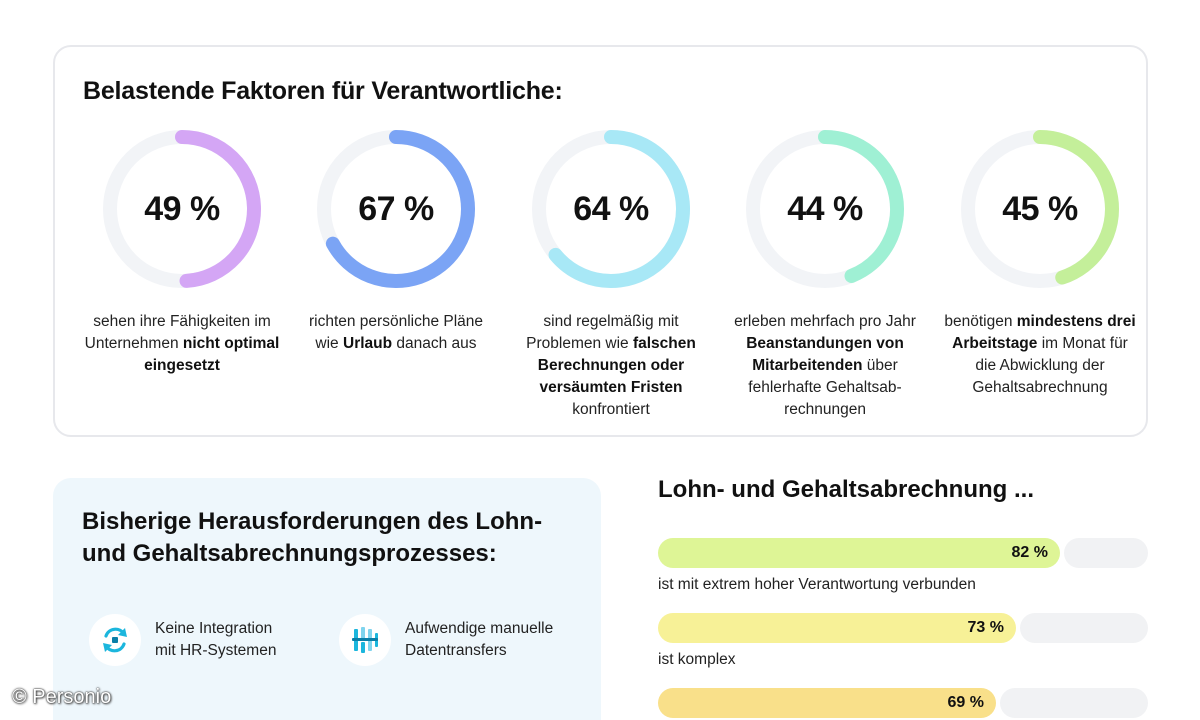  I want to click on bar-row: 73 % ist komplex, so click(903, 641).